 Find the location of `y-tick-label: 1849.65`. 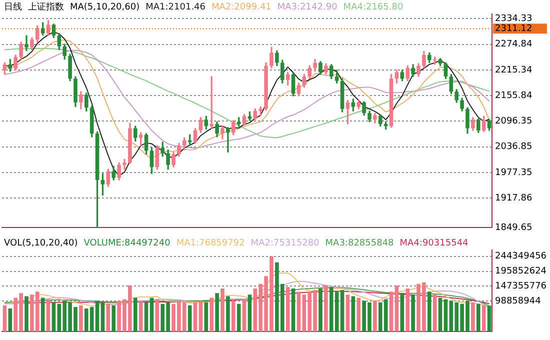

y-tick-label: 1849.65 is located at coordinates (513, 227).